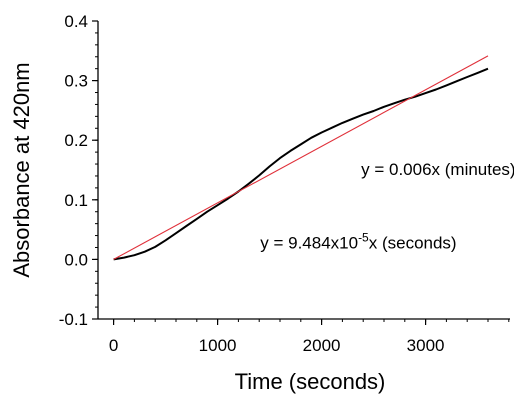  Describe the element at coordinates (76, 21) in the screenshot. I see `y-tick-label: 0.4` at that location.